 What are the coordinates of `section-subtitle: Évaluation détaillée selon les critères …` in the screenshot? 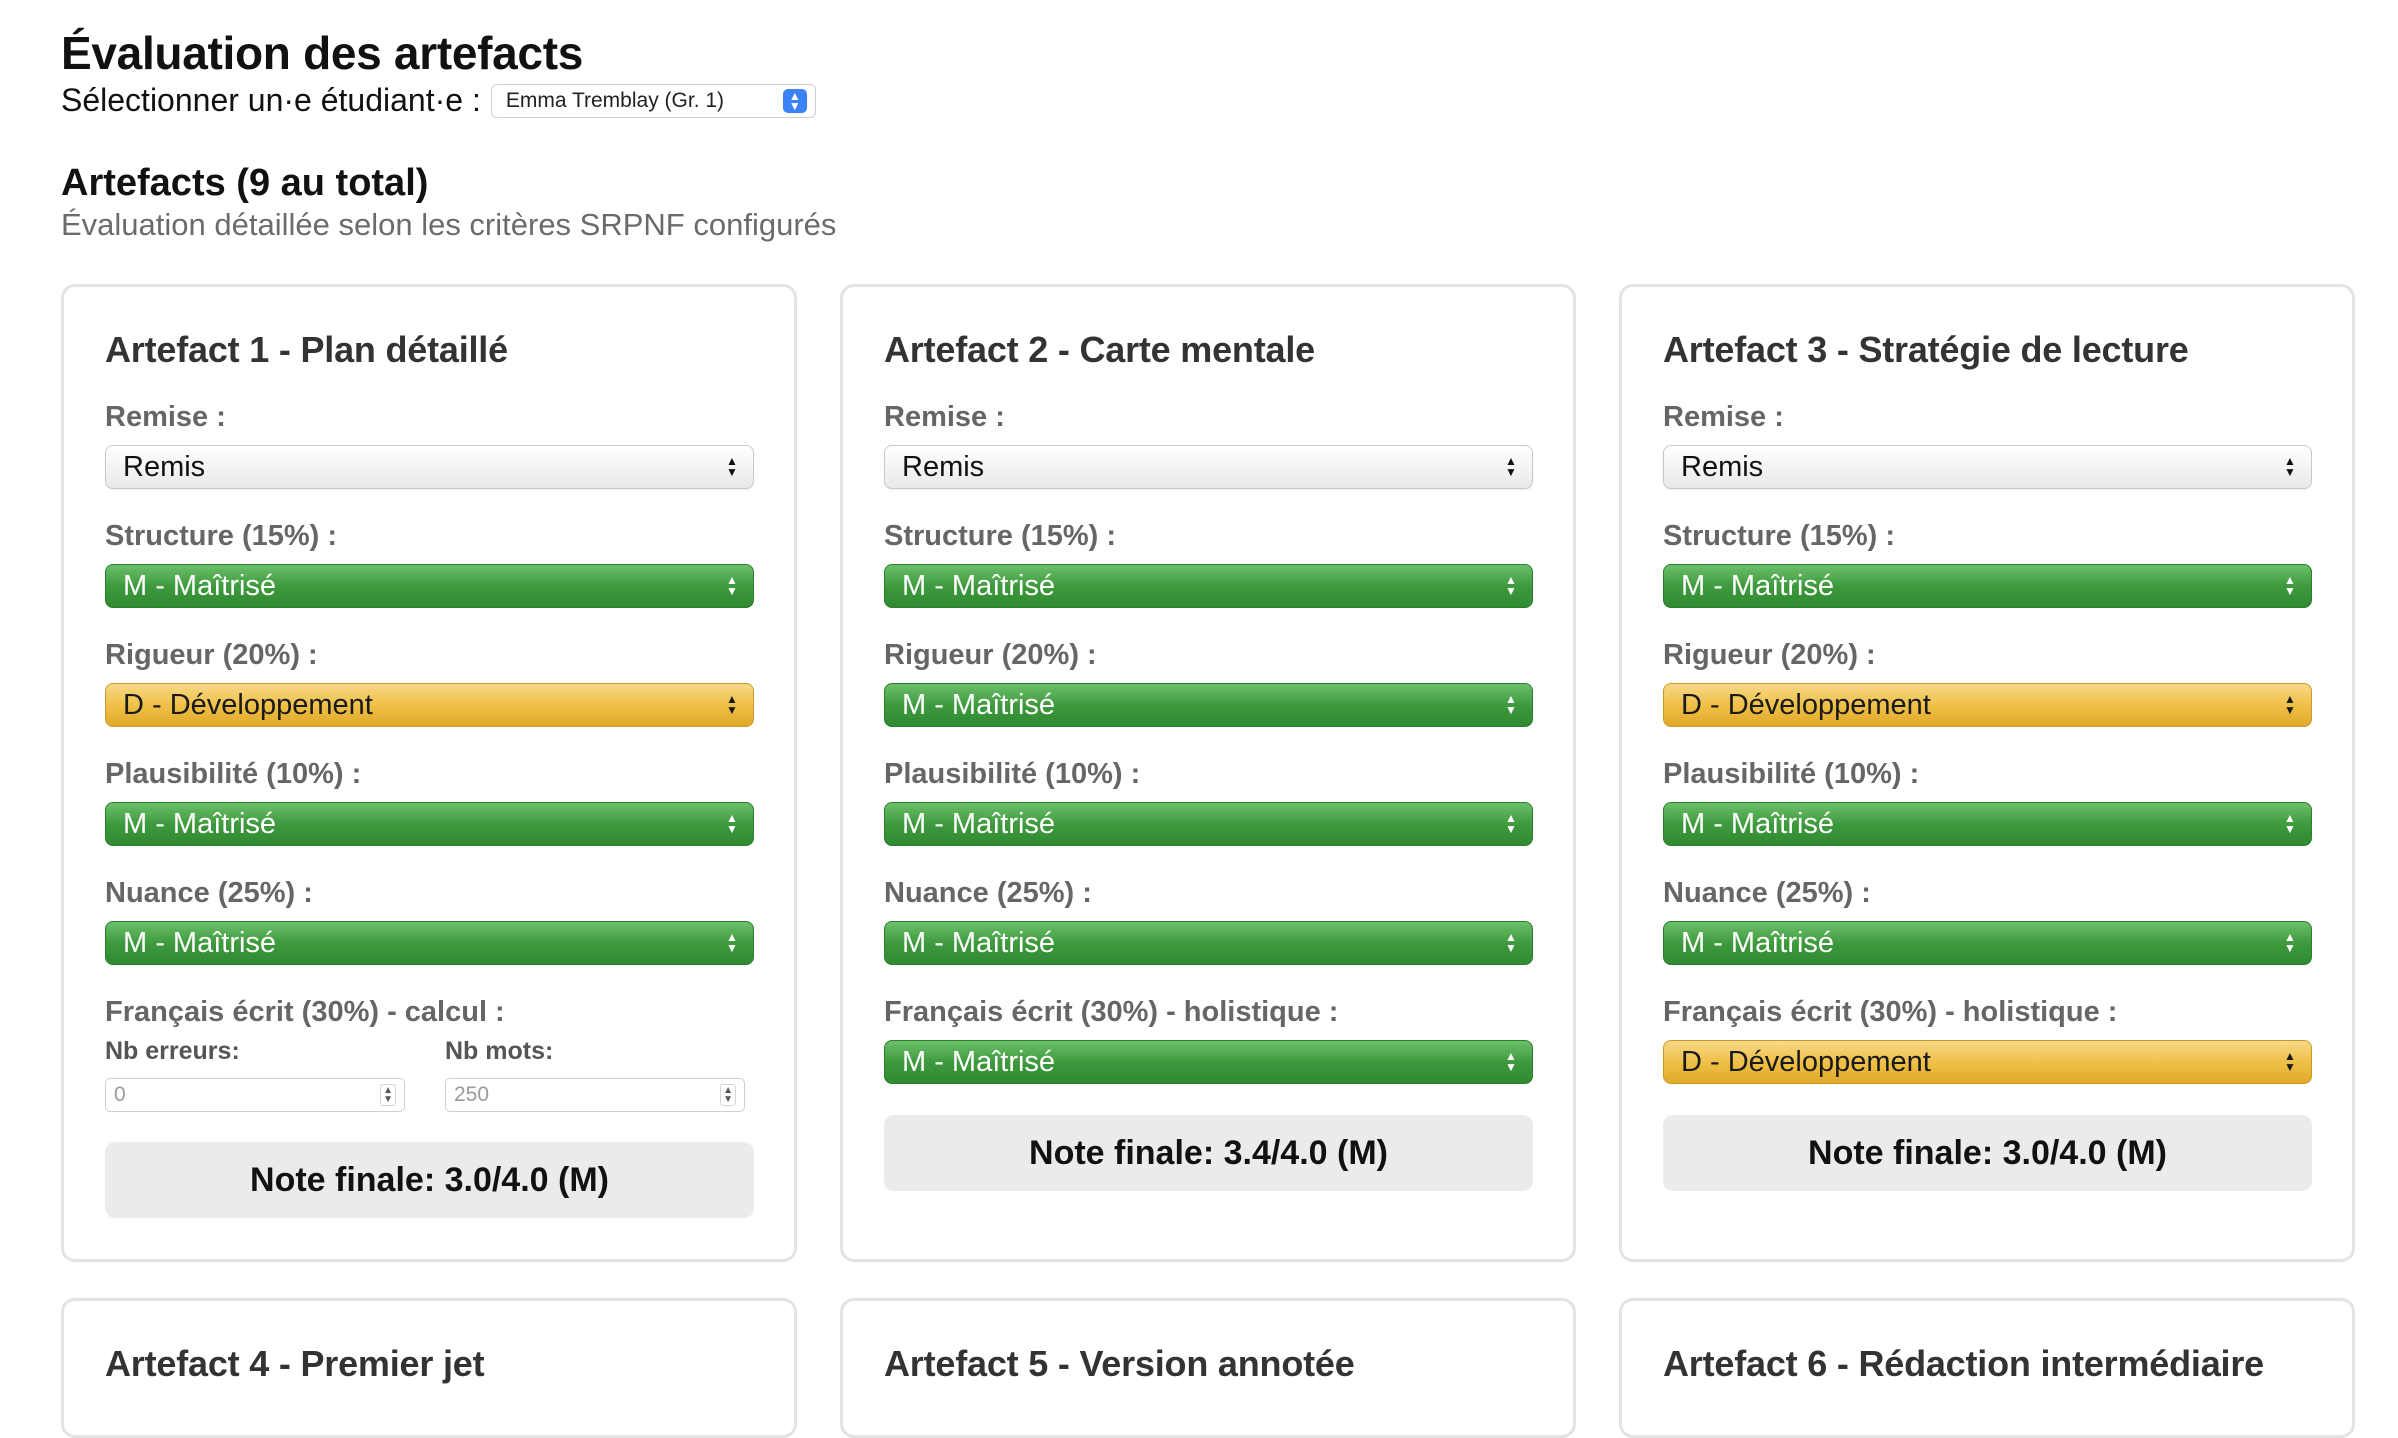 It's located at (449, 224).